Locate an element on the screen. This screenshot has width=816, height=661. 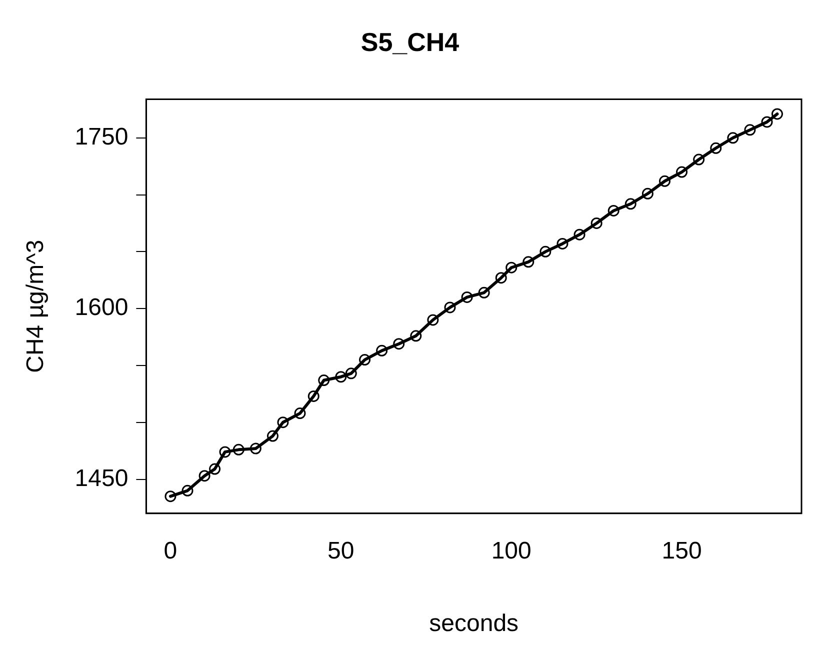
x-tick-label: 50 is located at coordinates (341, 550).